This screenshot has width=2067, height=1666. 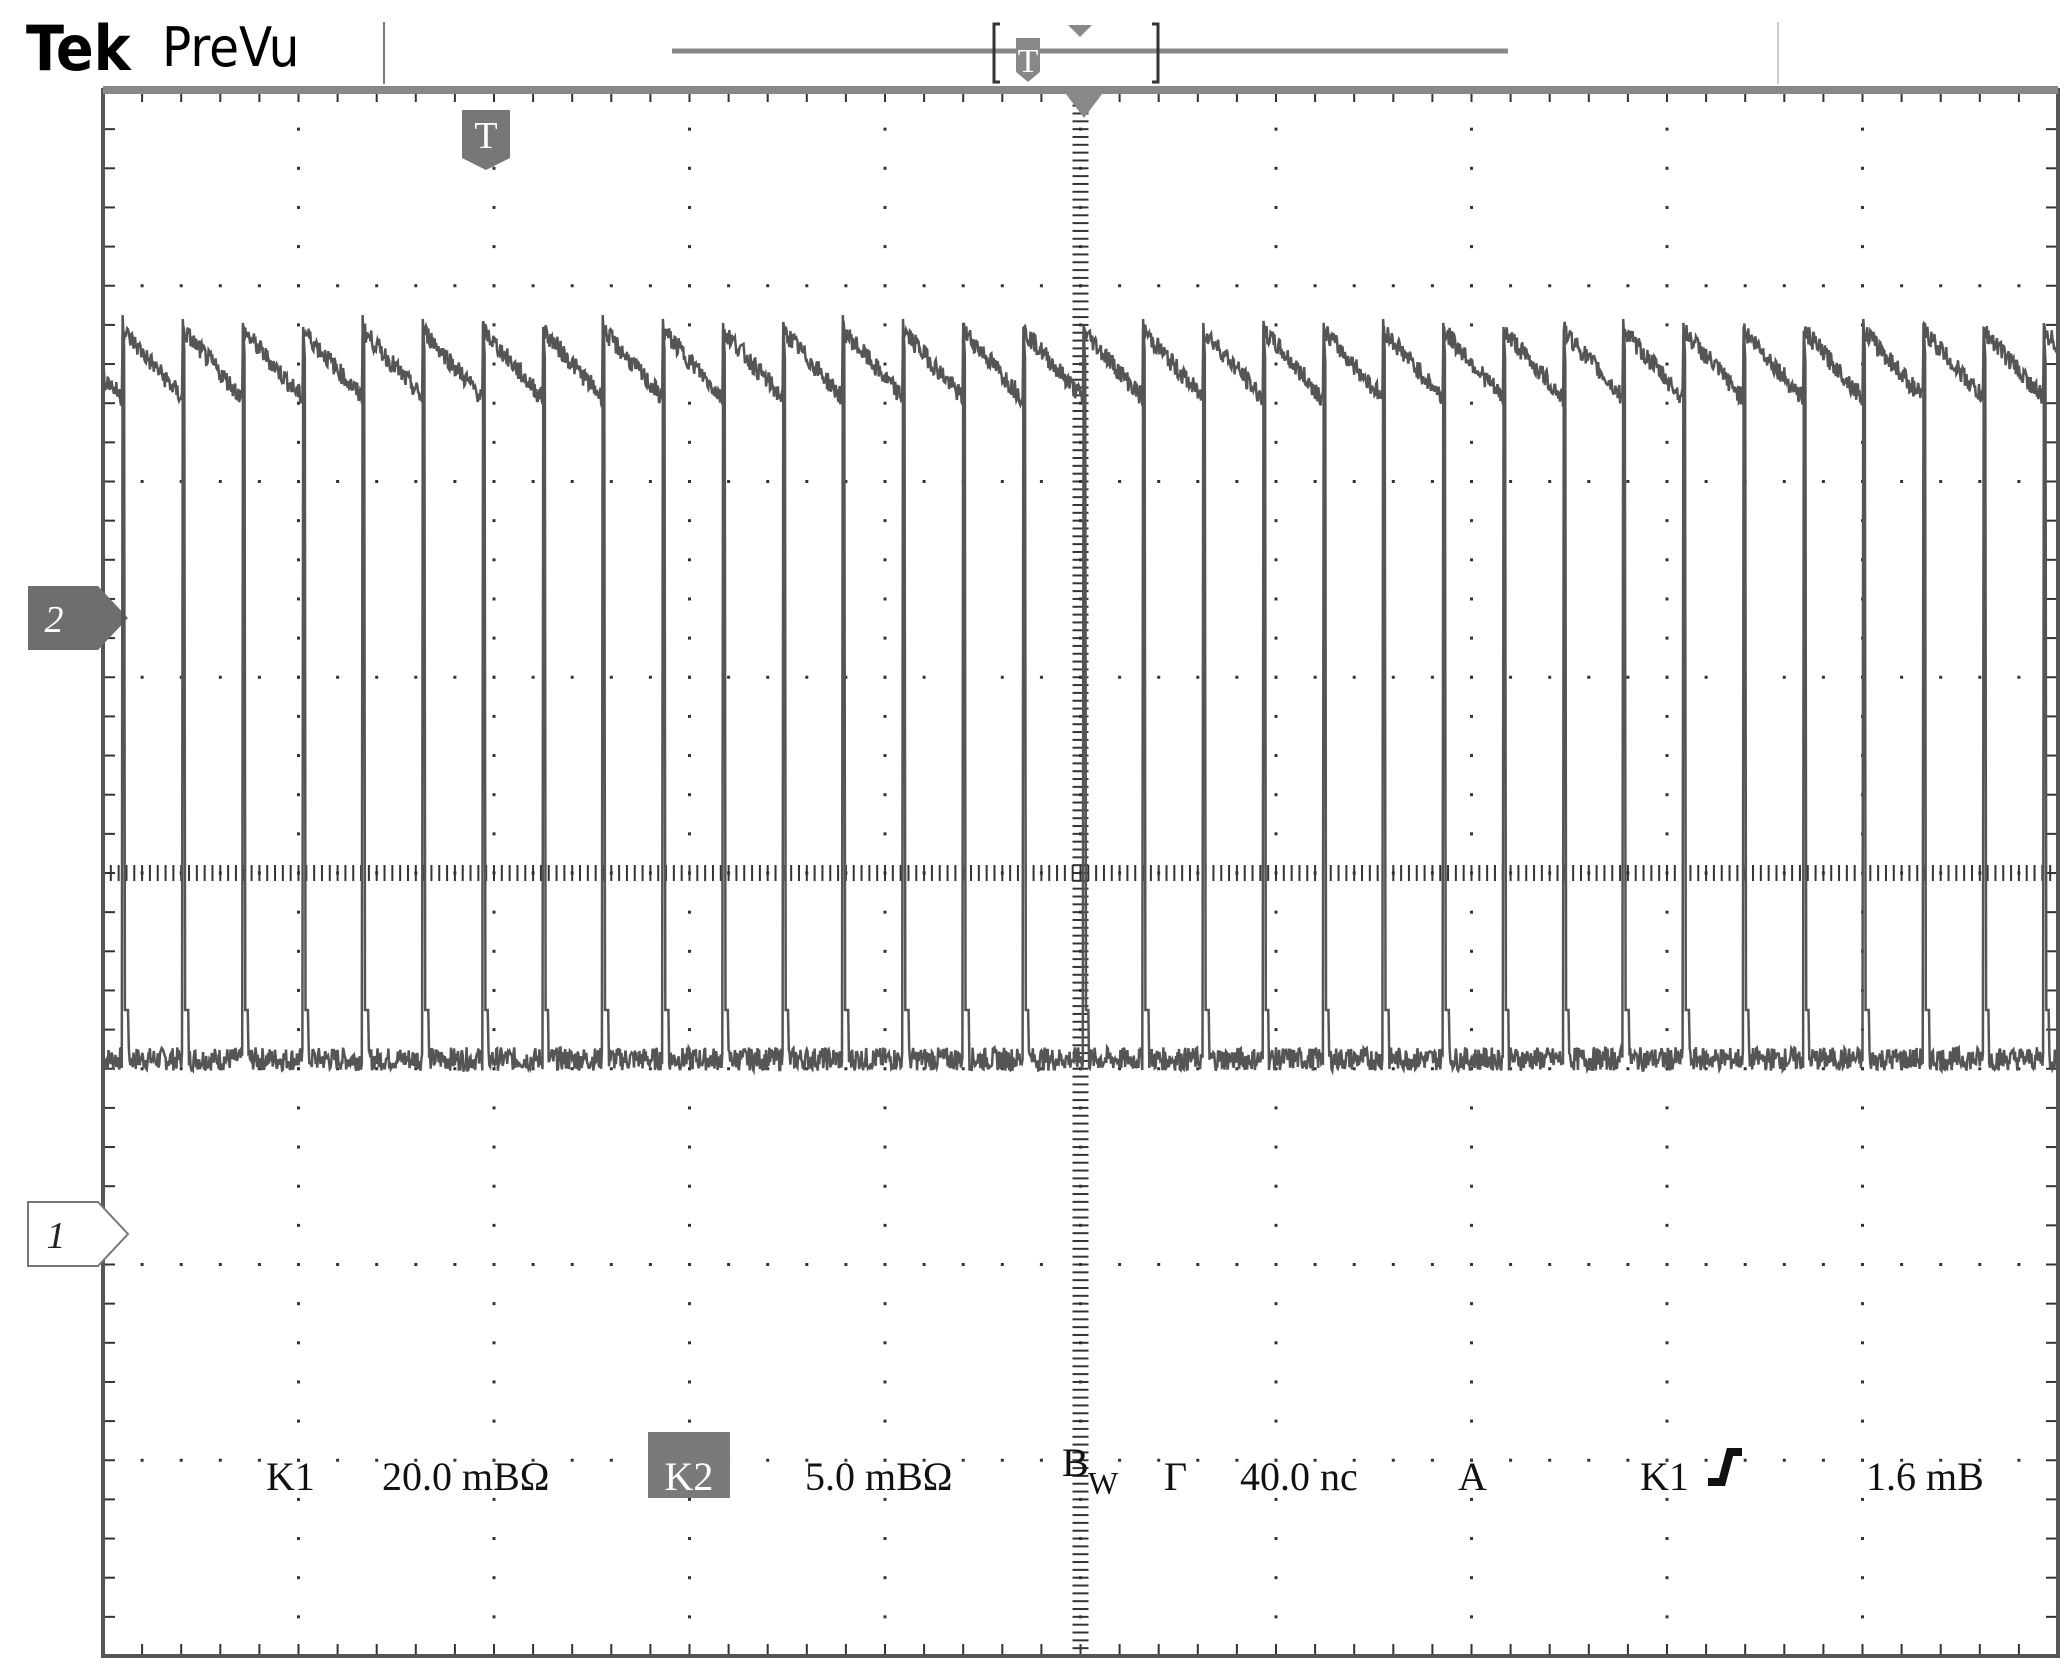 I want to click on trigger-marker-screen: T, so click(x=486, y=140).